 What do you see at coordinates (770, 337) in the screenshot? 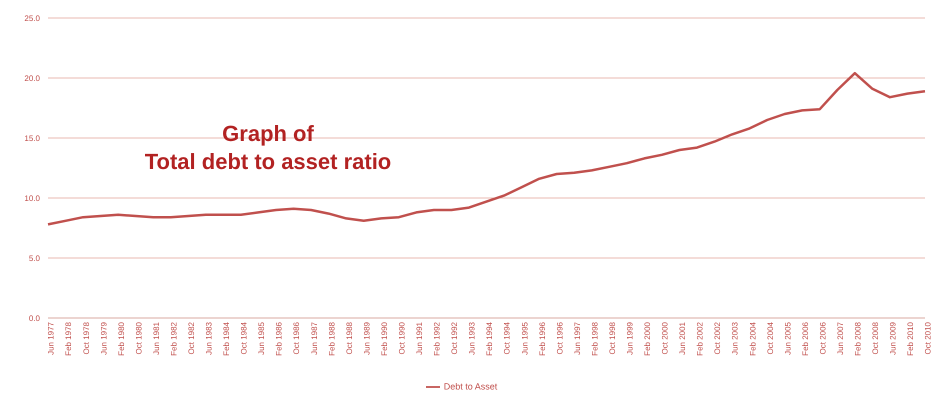
I see `x-tick-label: Oct 2004` at bounding box center [770, 337].